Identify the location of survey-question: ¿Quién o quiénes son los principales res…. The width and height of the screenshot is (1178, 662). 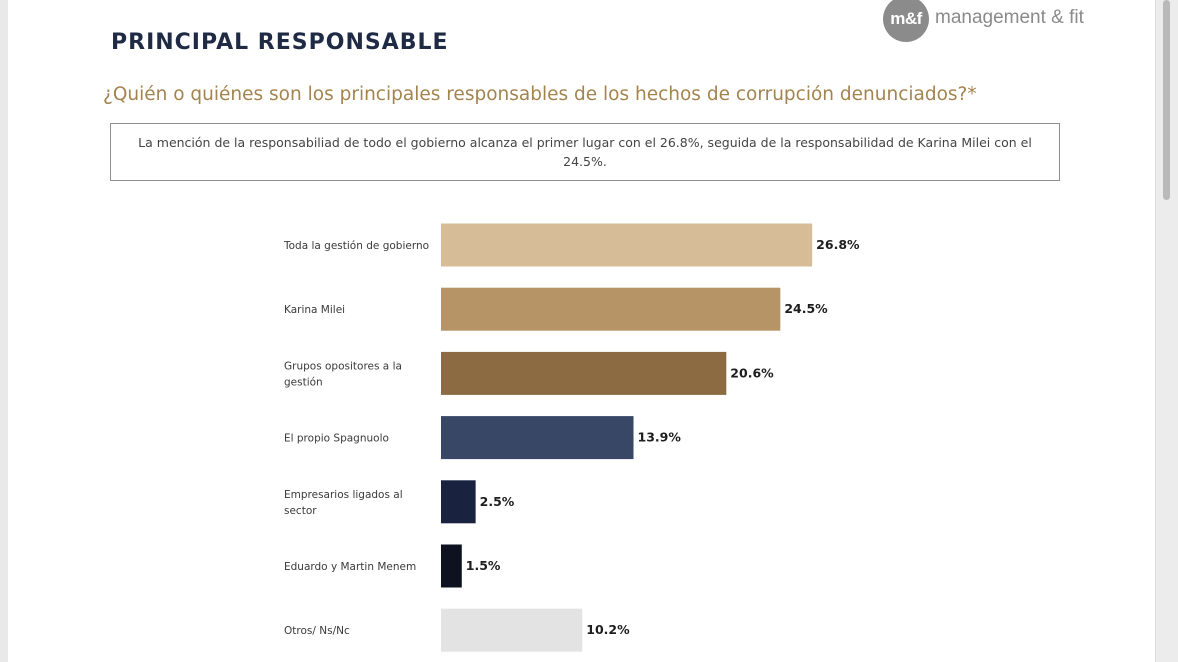
(540, 94).